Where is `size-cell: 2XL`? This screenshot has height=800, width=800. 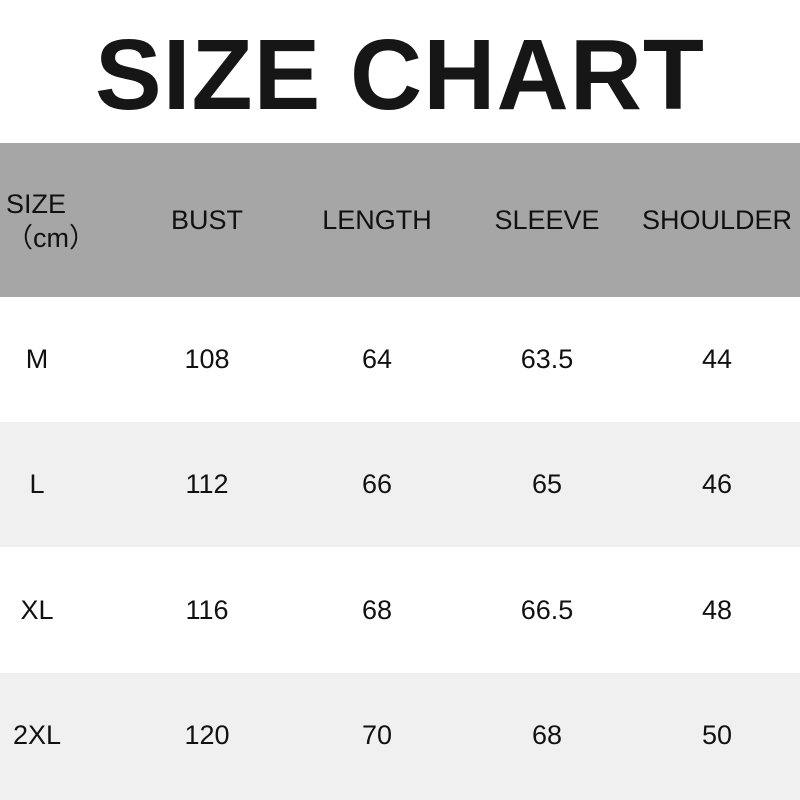 size-cell: 2XL is located at coordinates (37, 735).